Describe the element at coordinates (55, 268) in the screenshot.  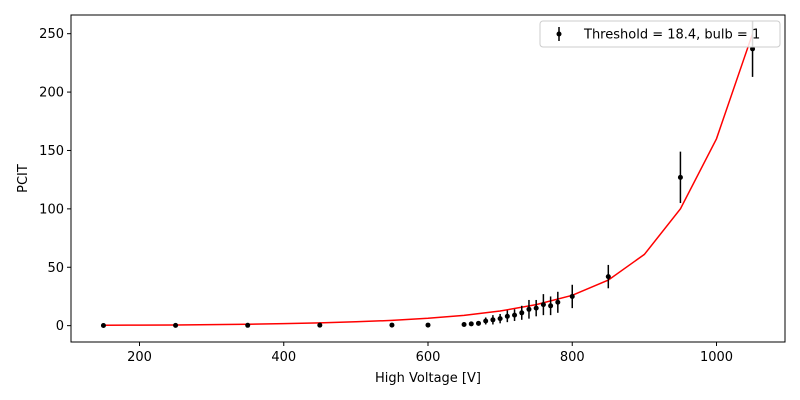
I see `y-tick-label: 50` at that location.